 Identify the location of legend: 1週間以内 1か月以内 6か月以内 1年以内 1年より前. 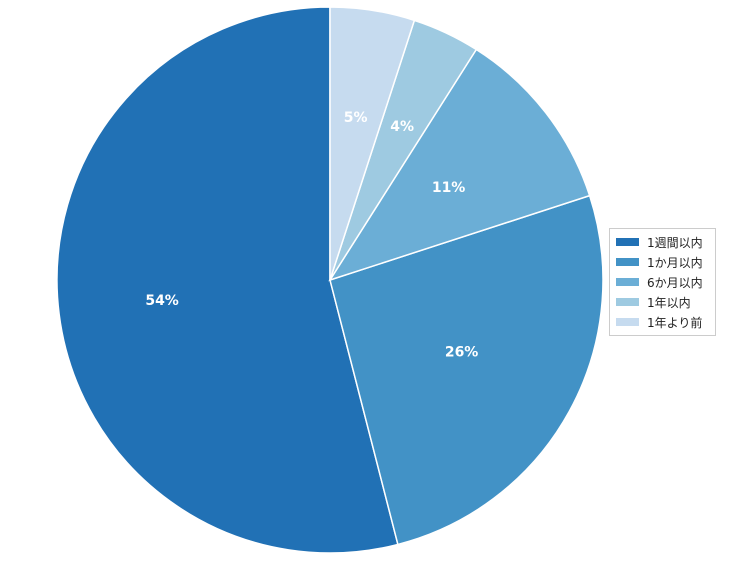
(662, 282).